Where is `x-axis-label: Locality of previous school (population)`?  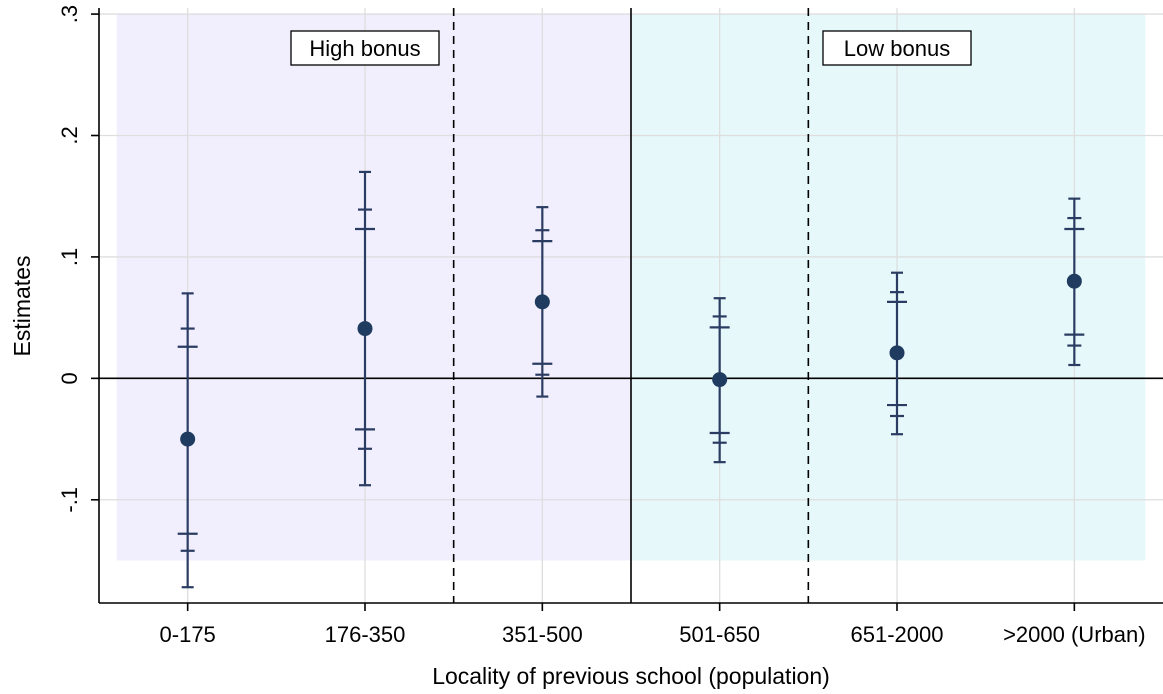 x-axis-label: Locality of previous school (population) is located at coordinates (631, 676).